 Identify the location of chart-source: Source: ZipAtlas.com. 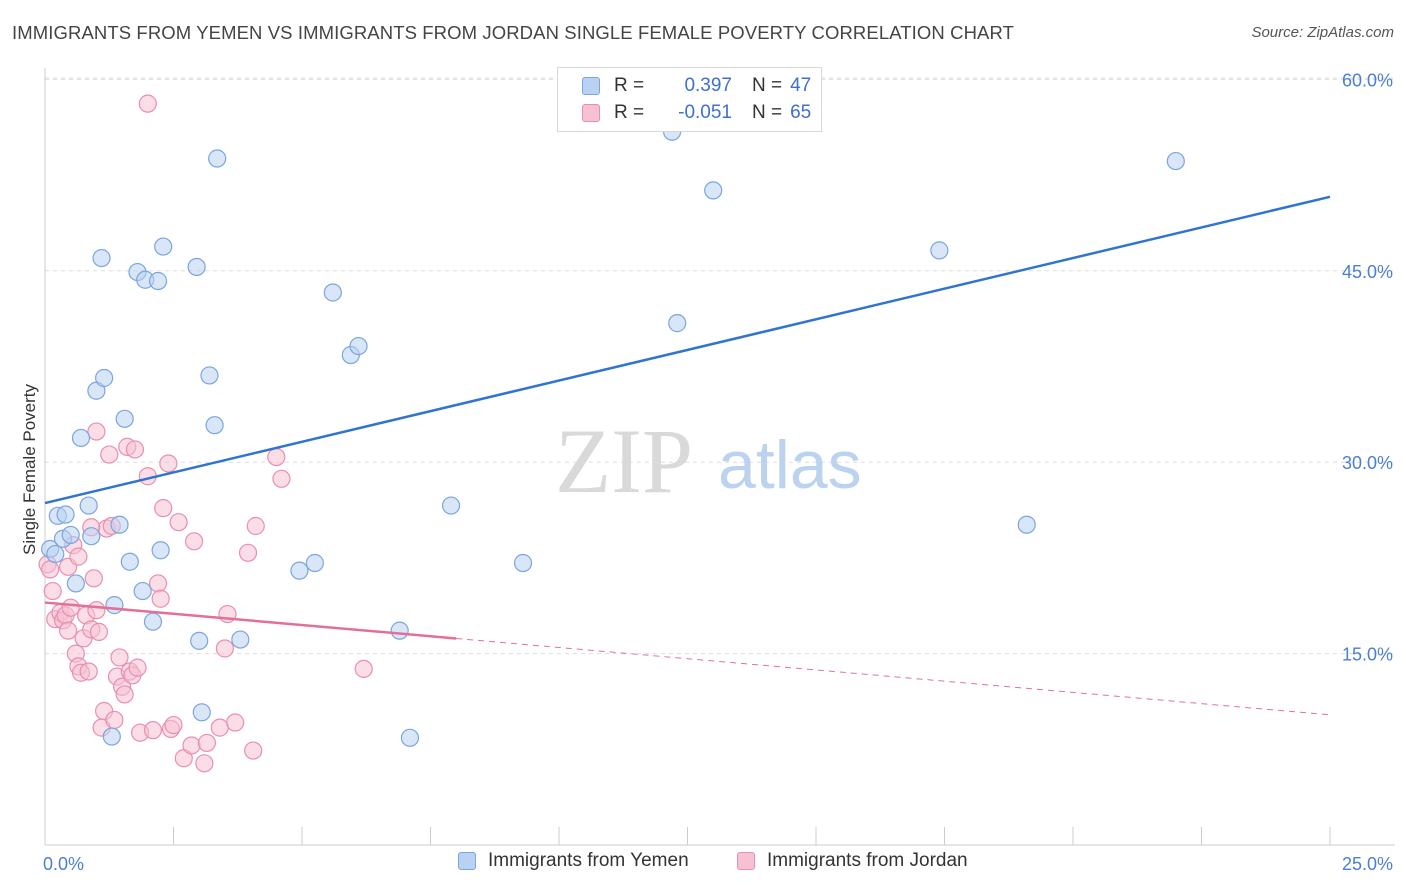
(1322, 32).